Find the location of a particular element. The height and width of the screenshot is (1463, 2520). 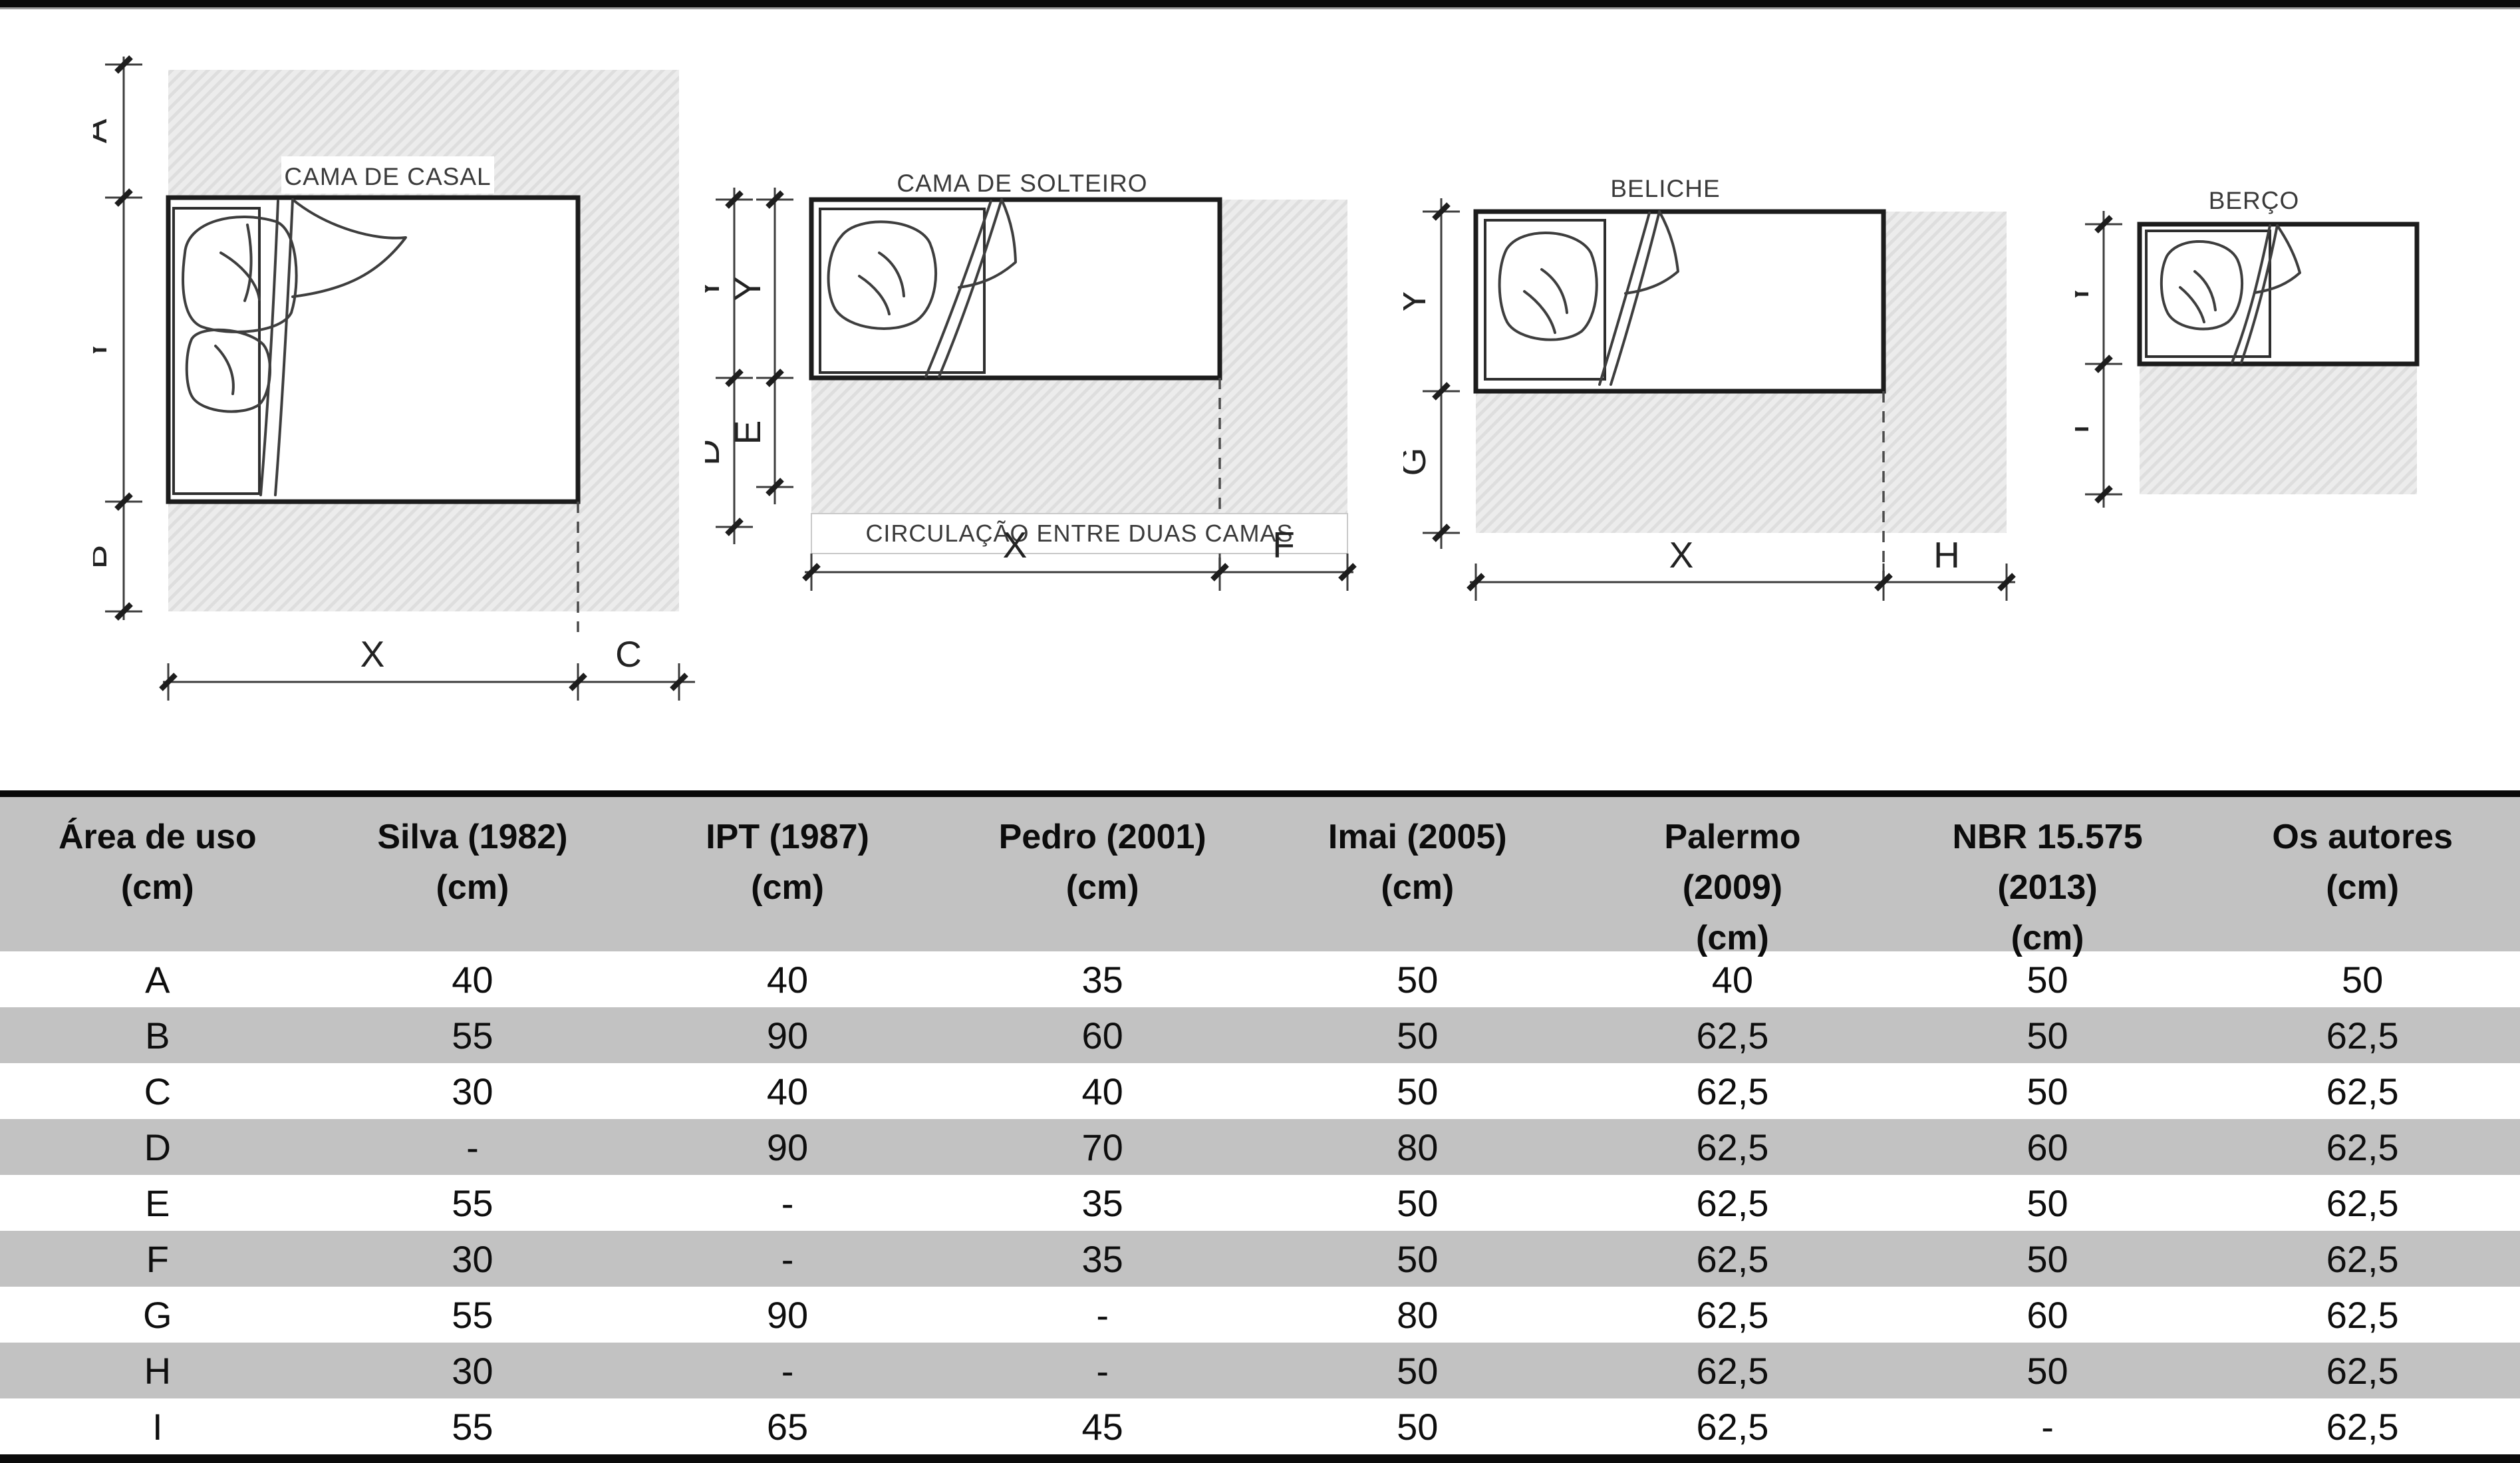

table-cell: 80 is located at coordinates (1418, 1314).